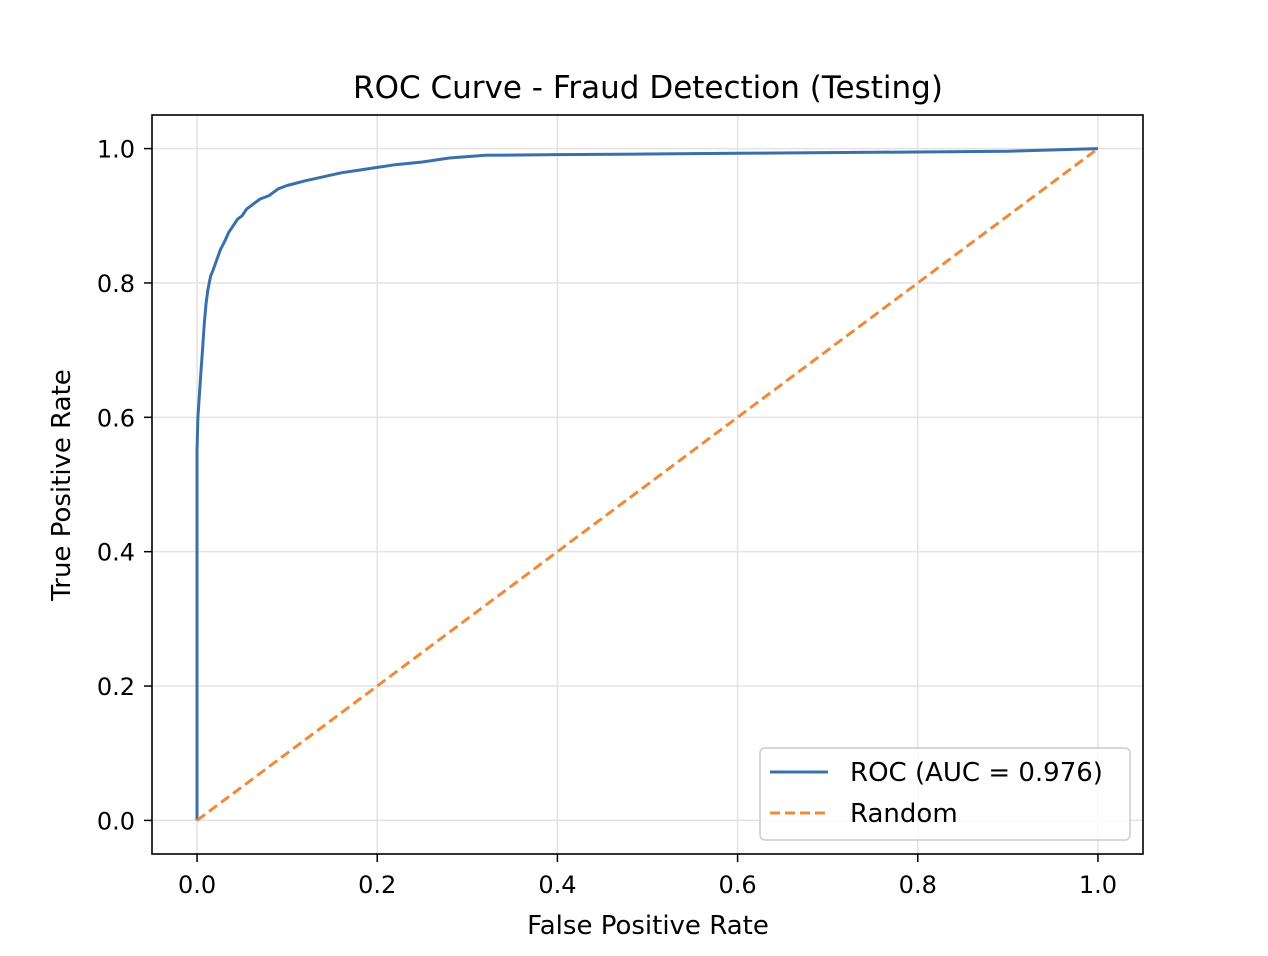 Image resolution: width=1268 pixels, height=956 pixels. What do you see at coordinates (197, 885) in the screenshot?
I see `x-tick-label: 0.0` at bounding box center [197, 885].